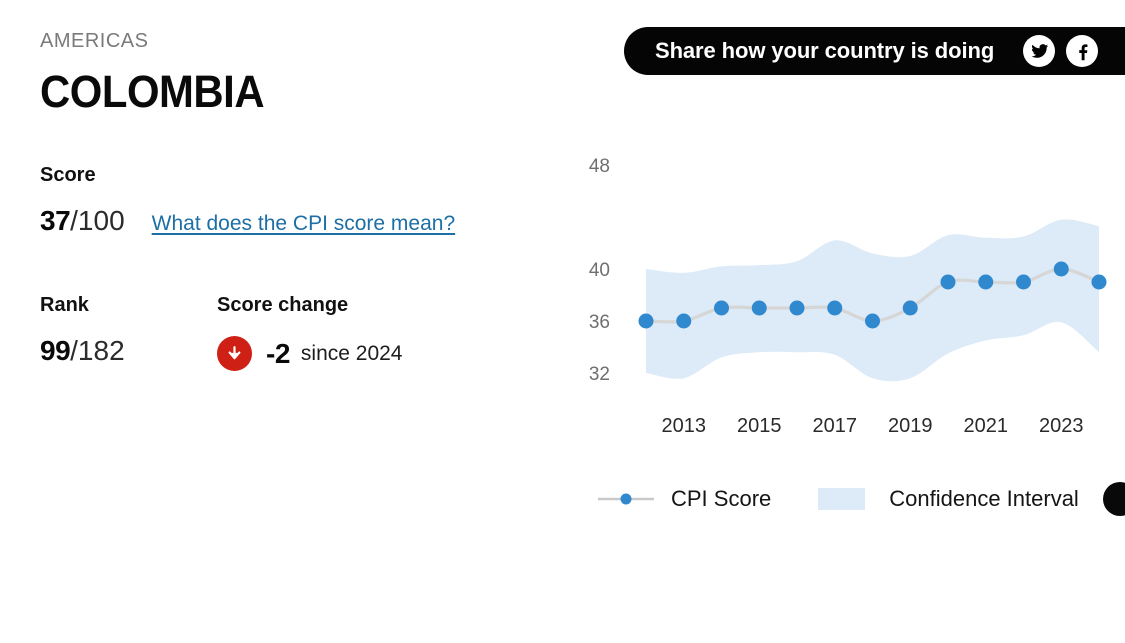  Describe the element at coordinates (94, 41) in the screenshot. I see `region-label: AMERICAS` at that location.